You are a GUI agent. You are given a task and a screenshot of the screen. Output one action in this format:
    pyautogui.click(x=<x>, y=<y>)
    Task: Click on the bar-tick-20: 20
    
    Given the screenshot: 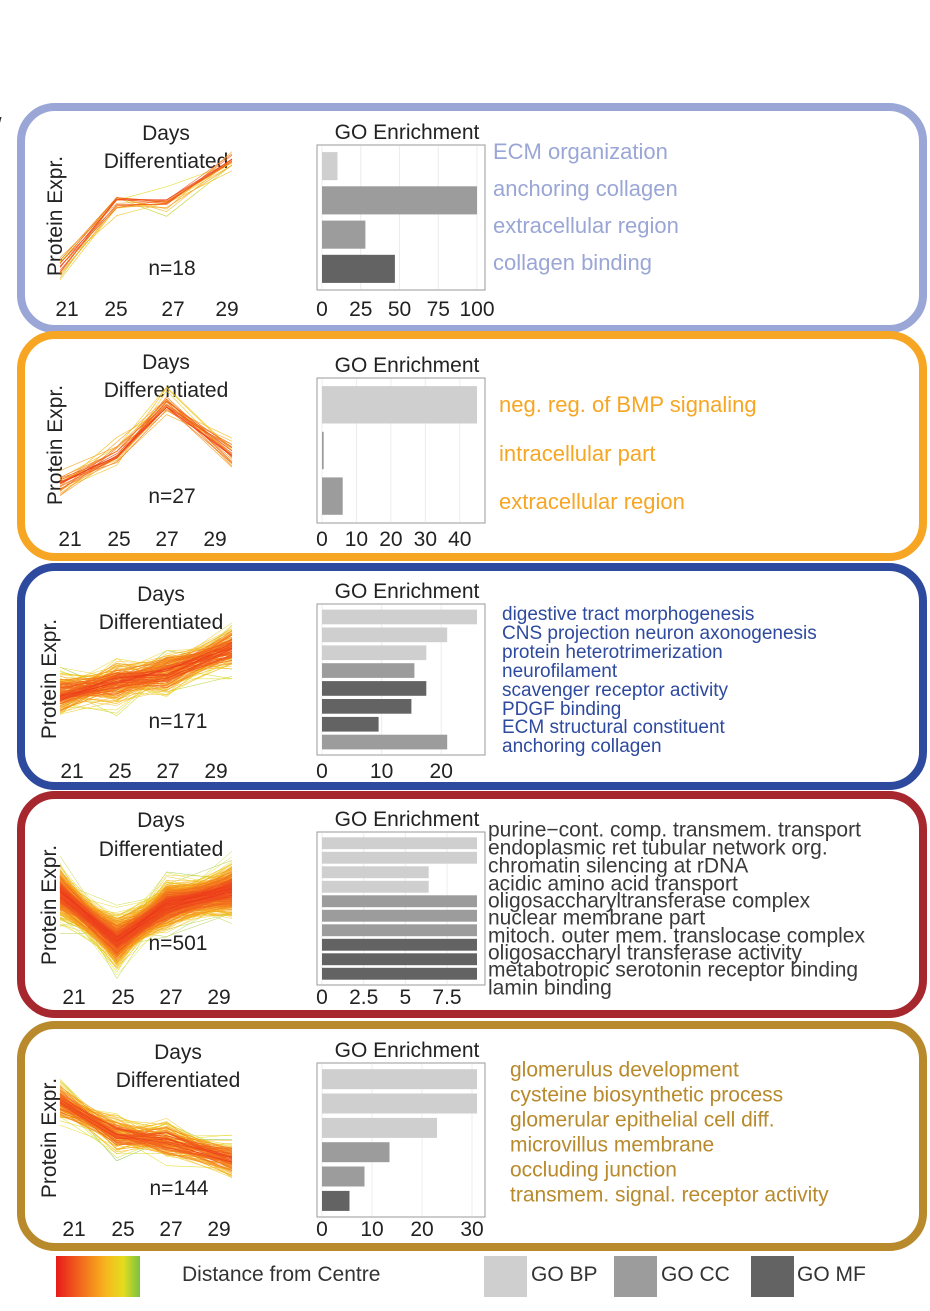 What is the action you would take?
    pyautogui.click(x=390, y=539)
    